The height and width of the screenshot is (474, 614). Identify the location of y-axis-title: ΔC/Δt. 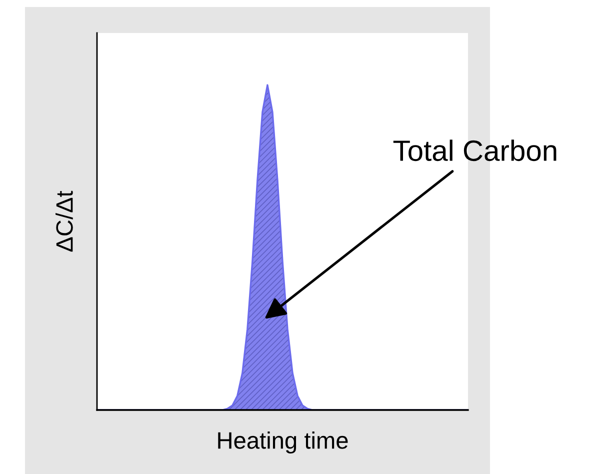
(64, 221).